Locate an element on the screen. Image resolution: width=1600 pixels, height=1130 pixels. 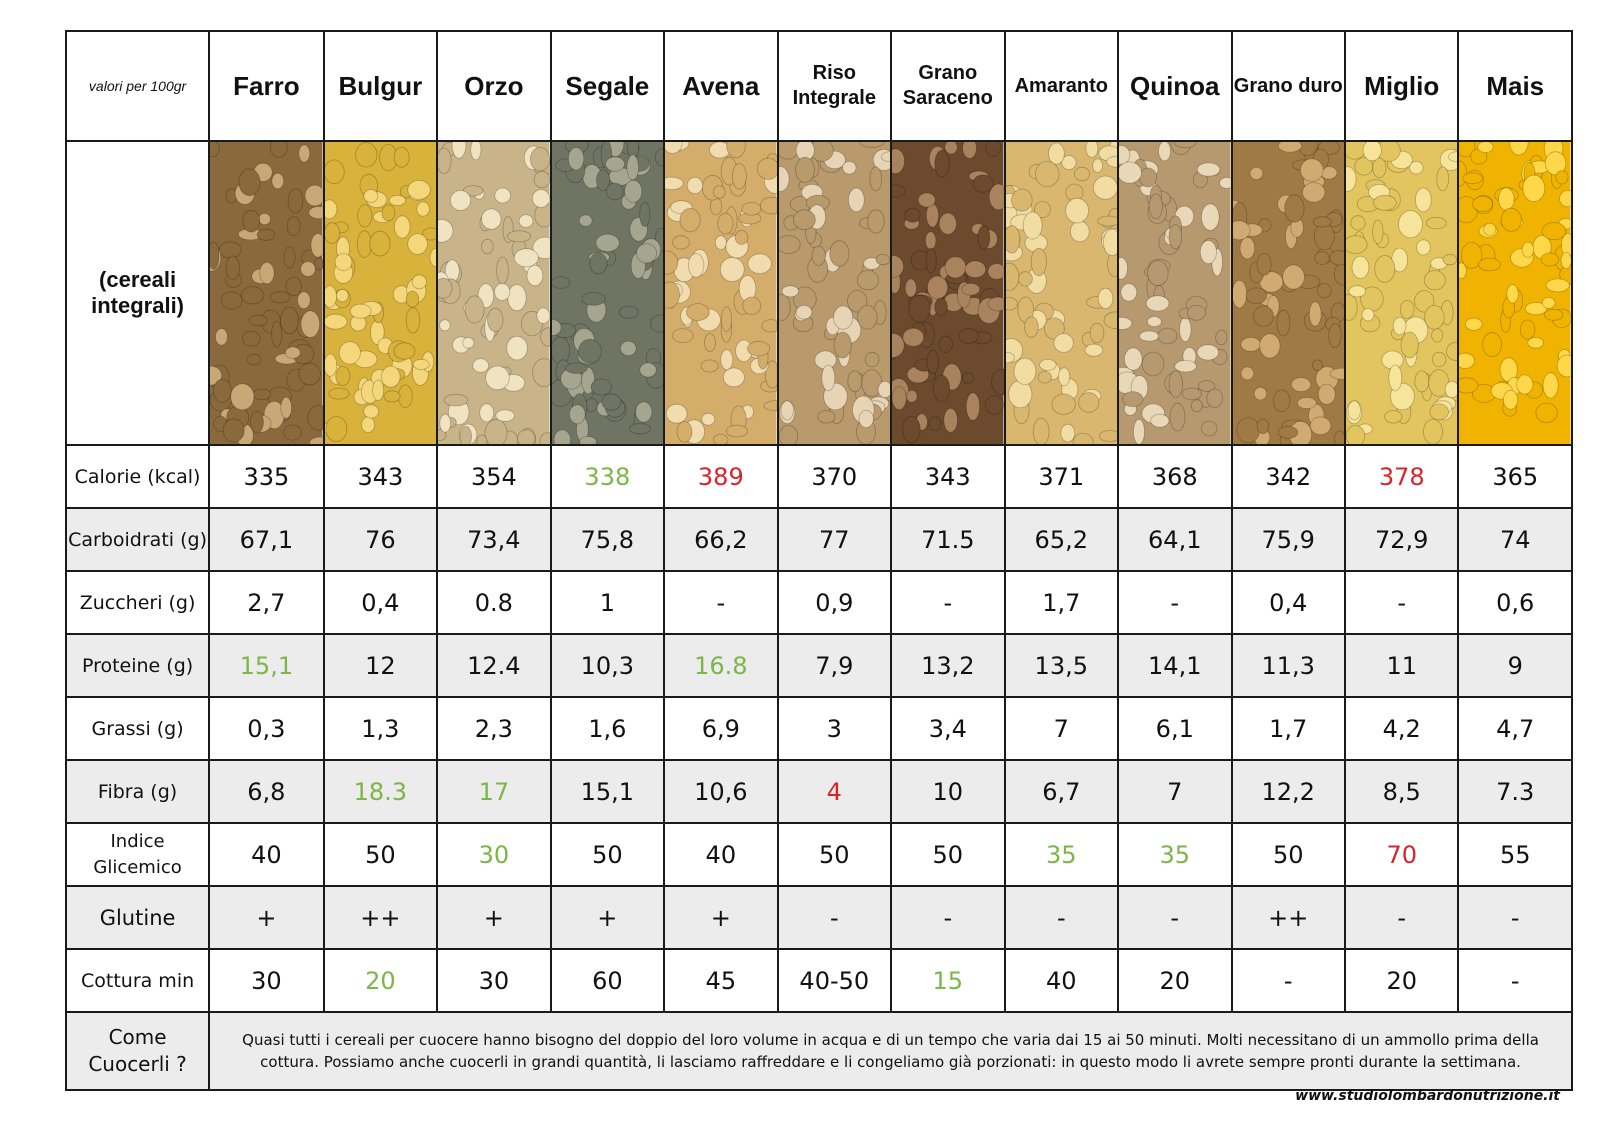
table-cell: 2,7 is located at coordinates (266, 602).